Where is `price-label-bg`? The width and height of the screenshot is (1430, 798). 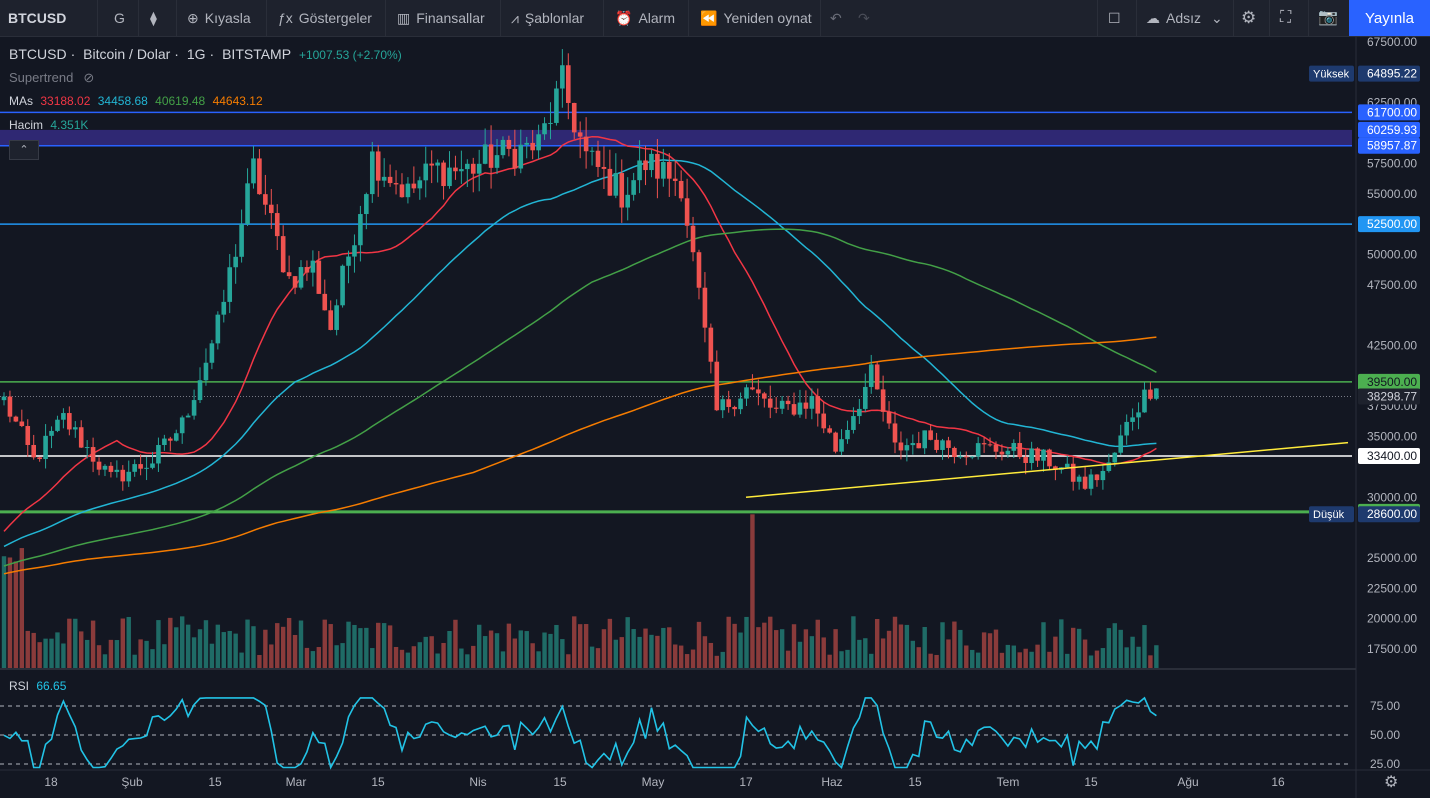
price-label-bg is located at coordinates (1389, 73).